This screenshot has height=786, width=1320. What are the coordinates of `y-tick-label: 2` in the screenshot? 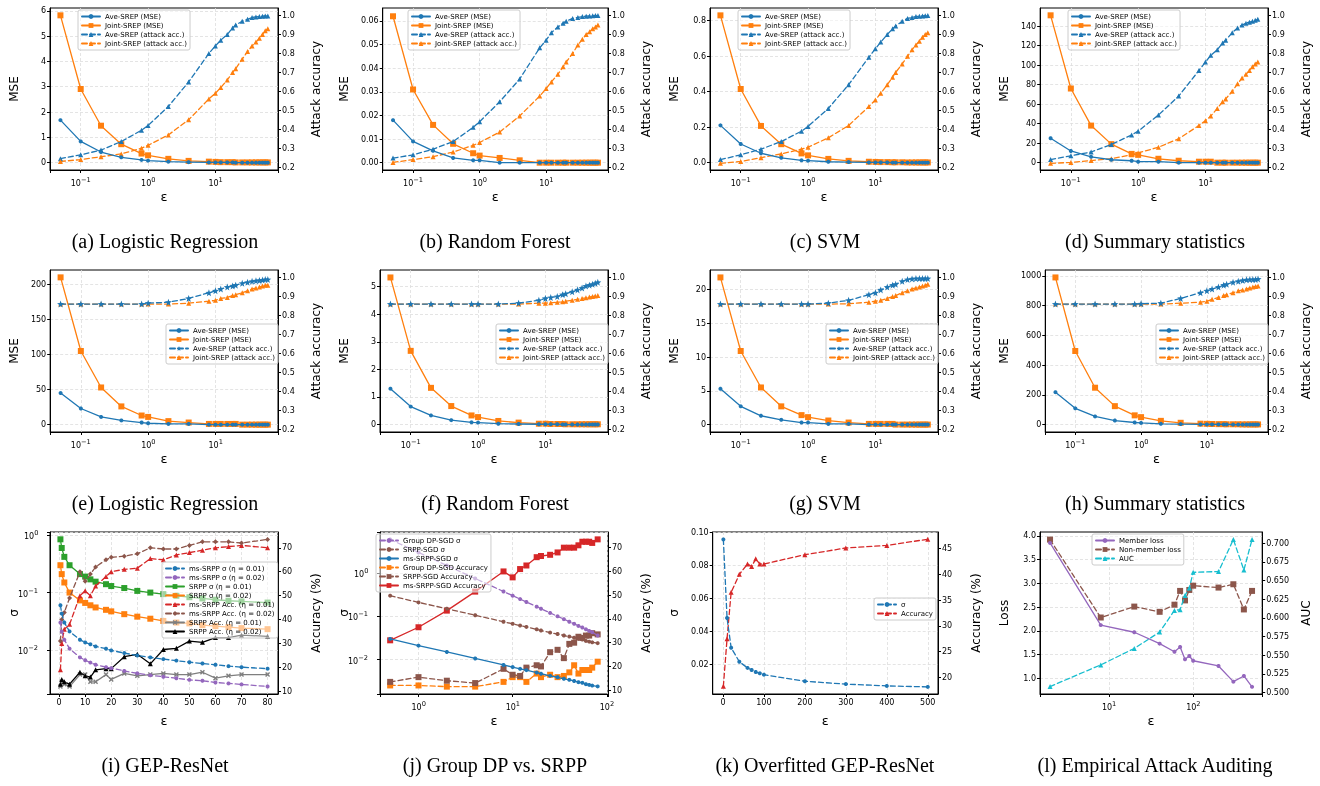 It's located at (43, 112).